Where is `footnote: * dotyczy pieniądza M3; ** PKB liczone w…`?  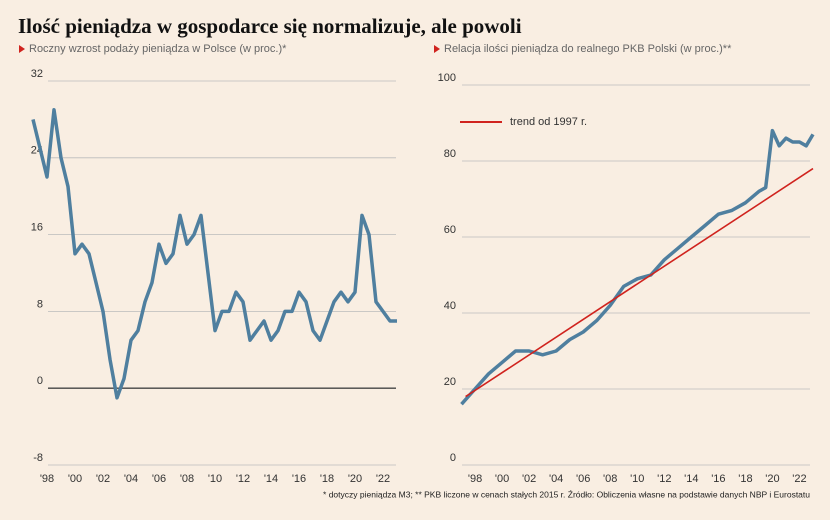
footnote: * dotyczy pieniądza M3; ** PKB liczone w… is located at coordinates (566, 494).